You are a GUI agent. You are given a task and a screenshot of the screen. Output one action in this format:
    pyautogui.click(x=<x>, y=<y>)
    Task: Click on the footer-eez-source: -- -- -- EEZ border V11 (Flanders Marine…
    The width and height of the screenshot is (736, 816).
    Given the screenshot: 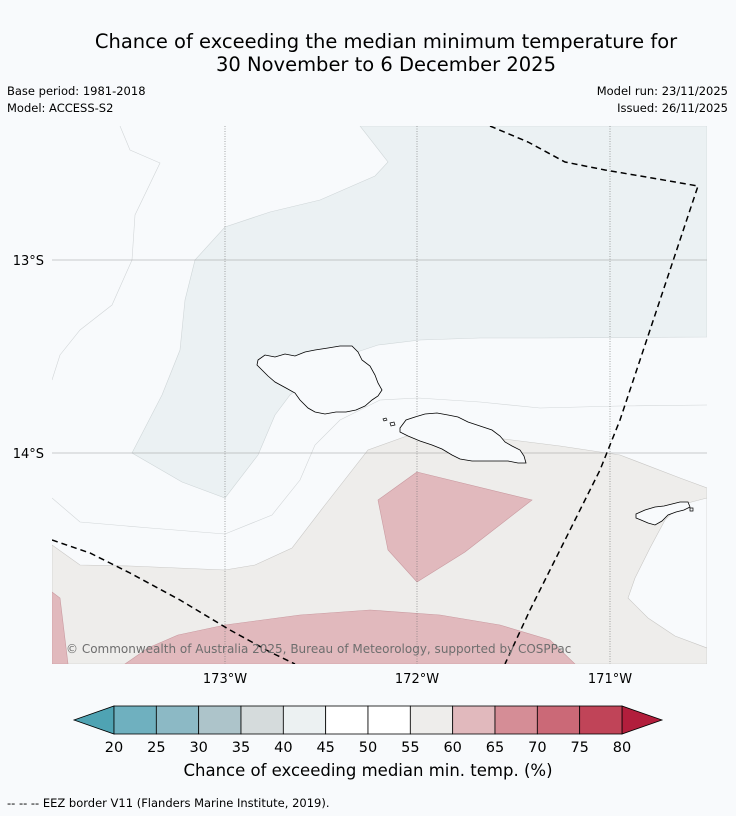 What is the action you would take?
    pyautogui.click(x=168, y=803)
    